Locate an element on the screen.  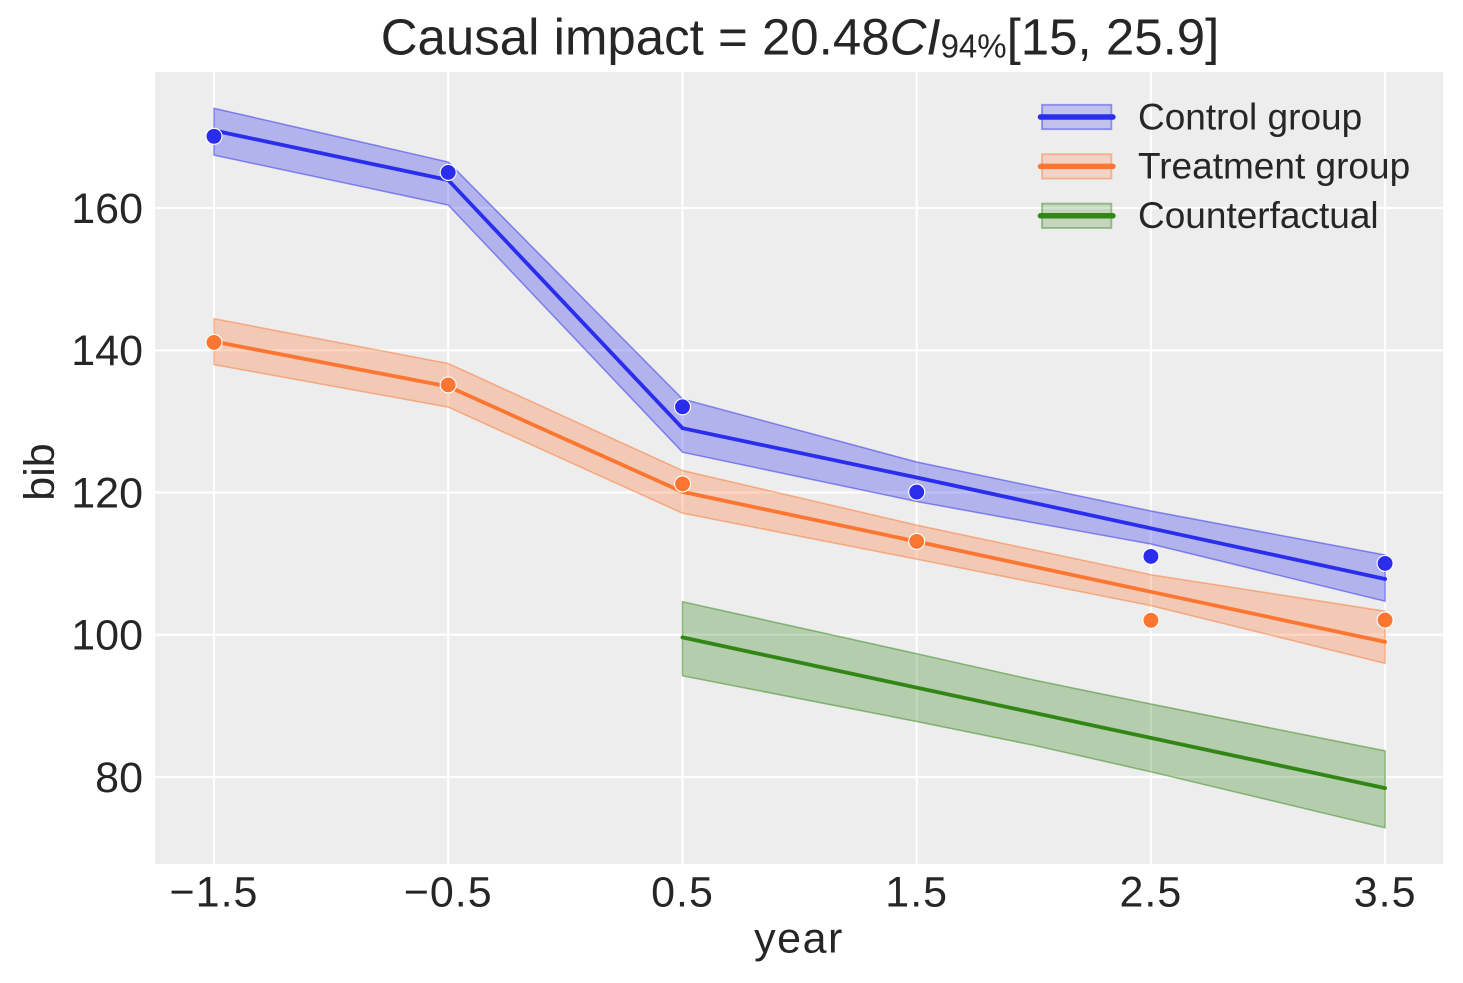
svg-text: 1.5 is located at coordinates (916, 892).